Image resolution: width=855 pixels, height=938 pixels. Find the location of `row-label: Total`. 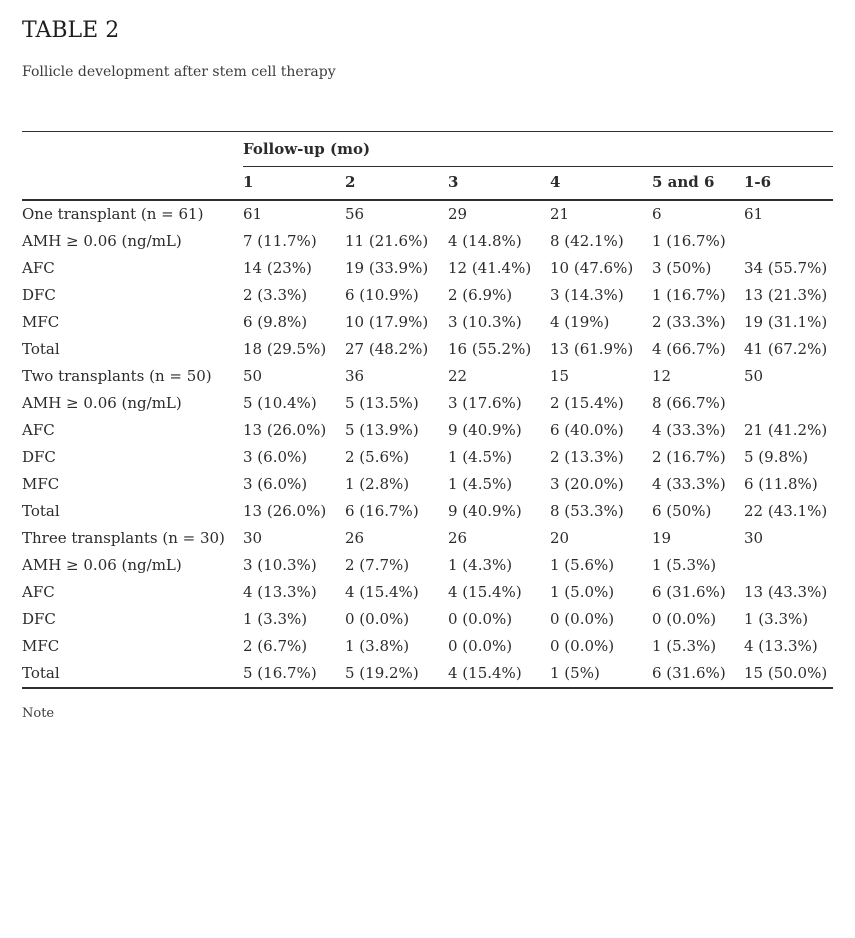

row-label: Total is located at coordinates (41, 349).